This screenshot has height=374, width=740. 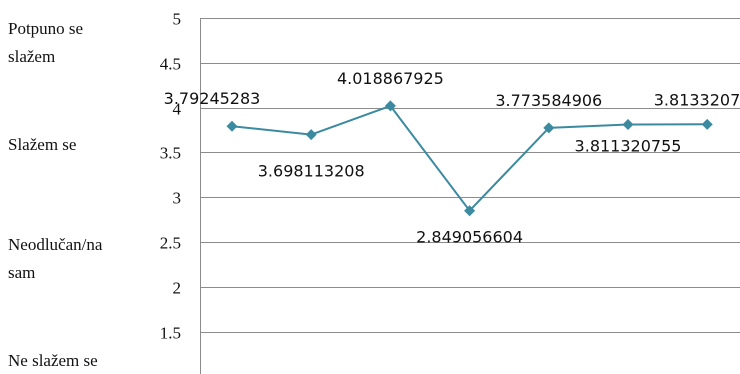 What do you see at coordinates (548, 100) in the screenshot?
I see `data-label: 3.773584906` at bounding box center [548, 100].